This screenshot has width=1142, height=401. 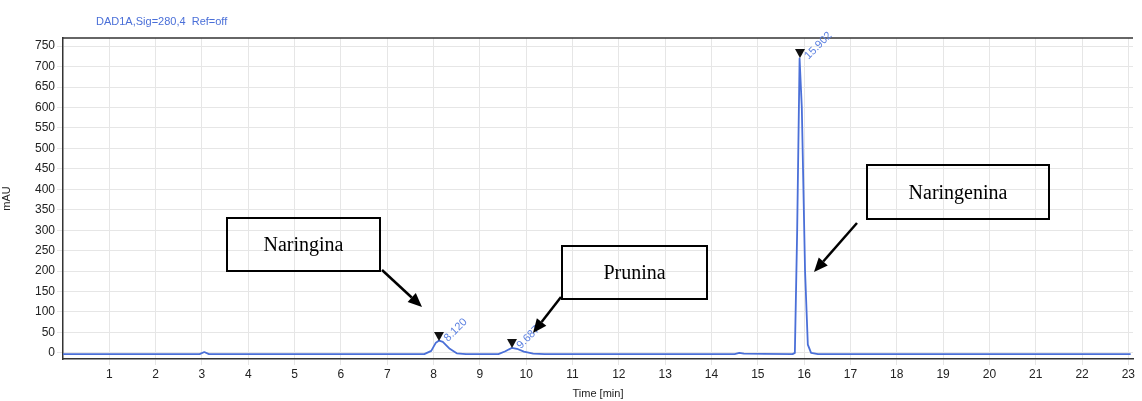 What do you see at coordinates (758, 373) in the screenshot?
I see `x-tick-label: 15` at bounding box center [758, 373].